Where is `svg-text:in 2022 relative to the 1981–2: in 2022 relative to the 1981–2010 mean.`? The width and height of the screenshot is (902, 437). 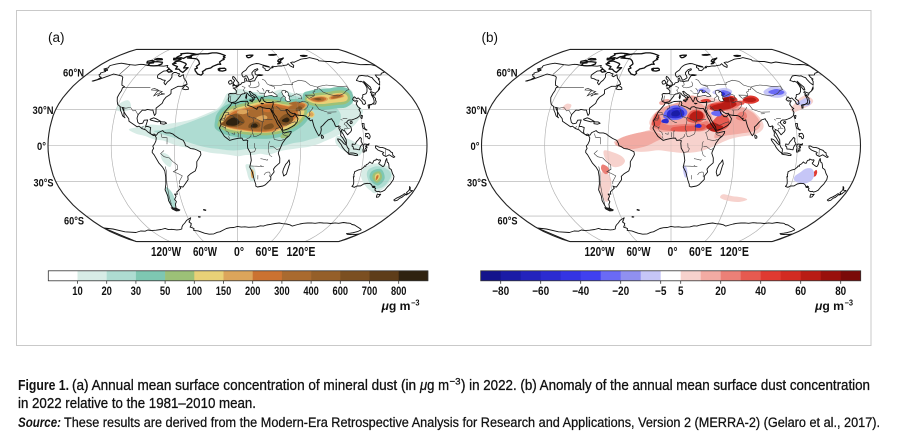 svg-text:in 2022 relative to the 1981–2: in 2022 relative to the 1981–2010 mean. is located at coordinates (137, 404).